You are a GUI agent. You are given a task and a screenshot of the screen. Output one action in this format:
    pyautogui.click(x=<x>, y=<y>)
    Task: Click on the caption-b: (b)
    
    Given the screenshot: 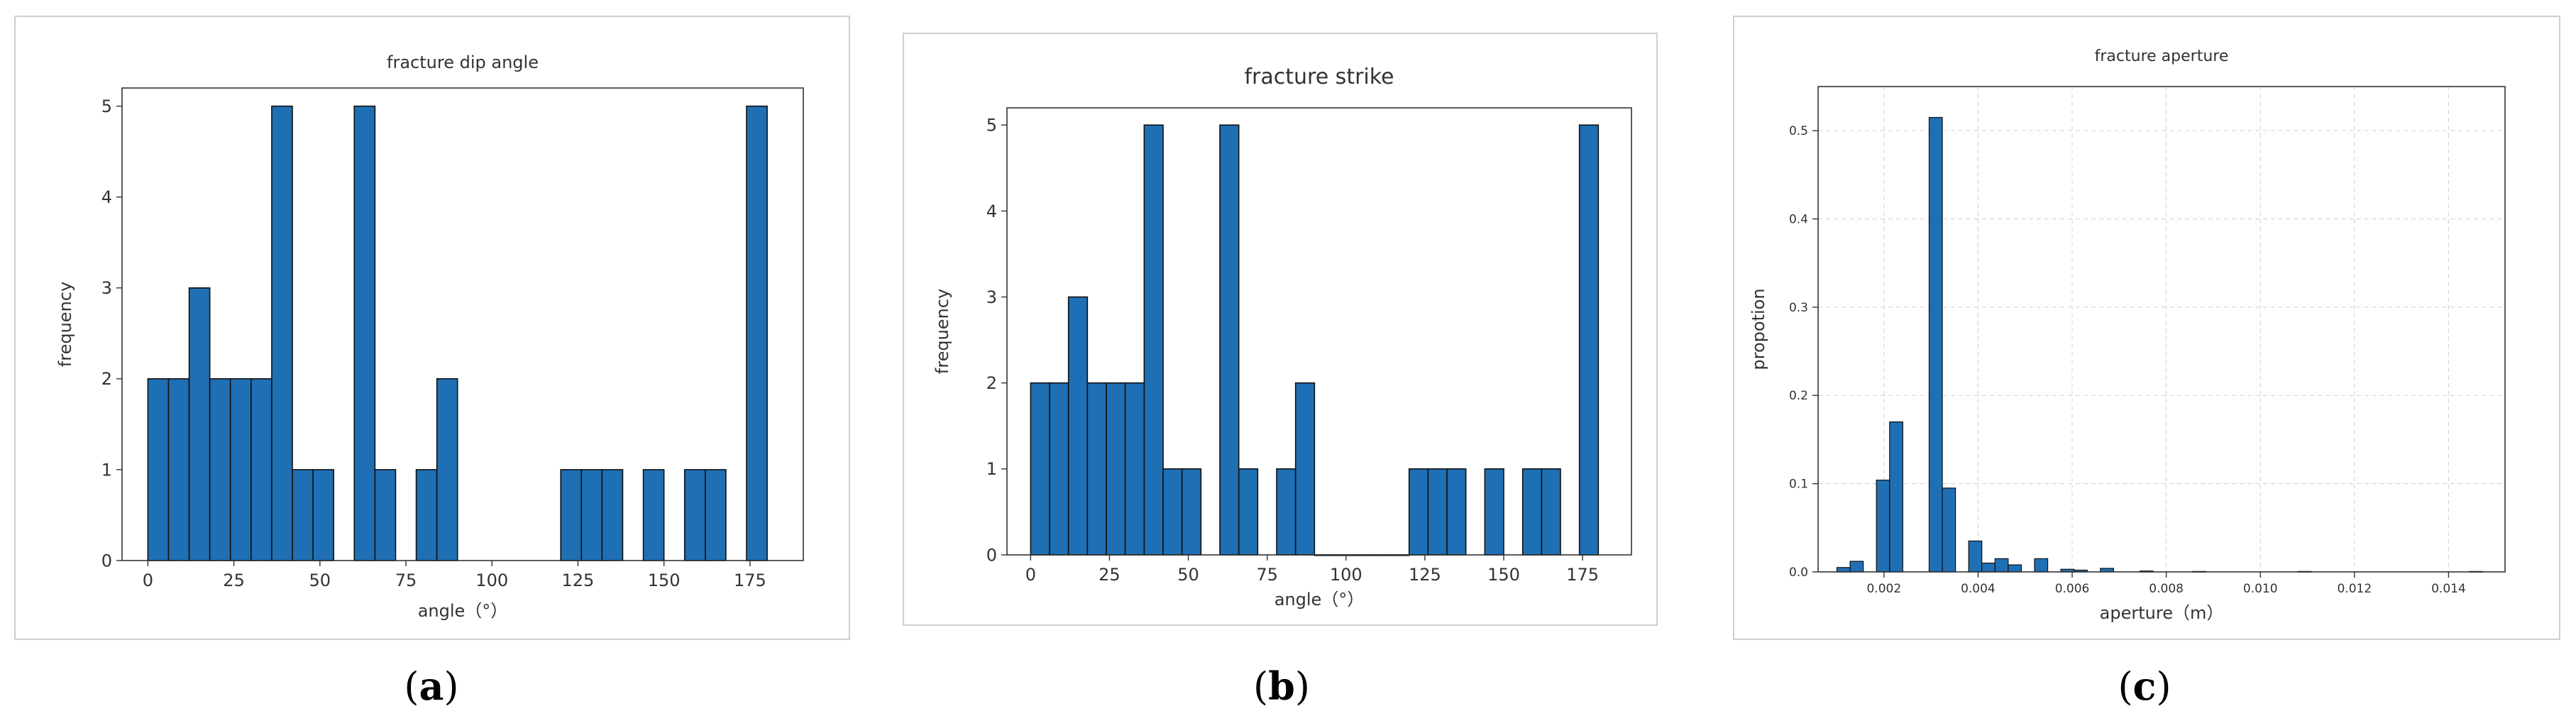 What is the action you would take?
    pyautogui.click(x=1281, y=686)
    